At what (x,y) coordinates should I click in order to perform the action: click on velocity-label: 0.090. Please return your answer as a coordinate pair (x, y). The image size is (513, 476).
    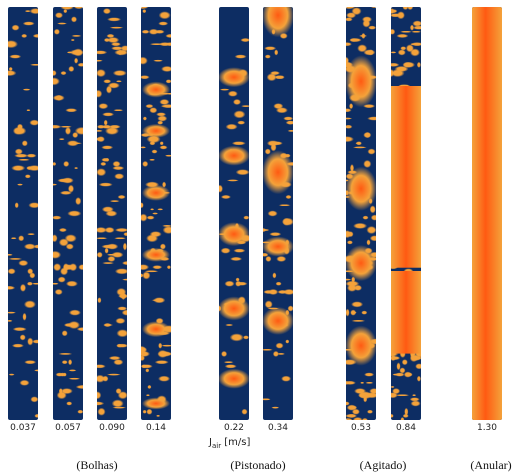
    Looking at the image, I should click on (112, 428).